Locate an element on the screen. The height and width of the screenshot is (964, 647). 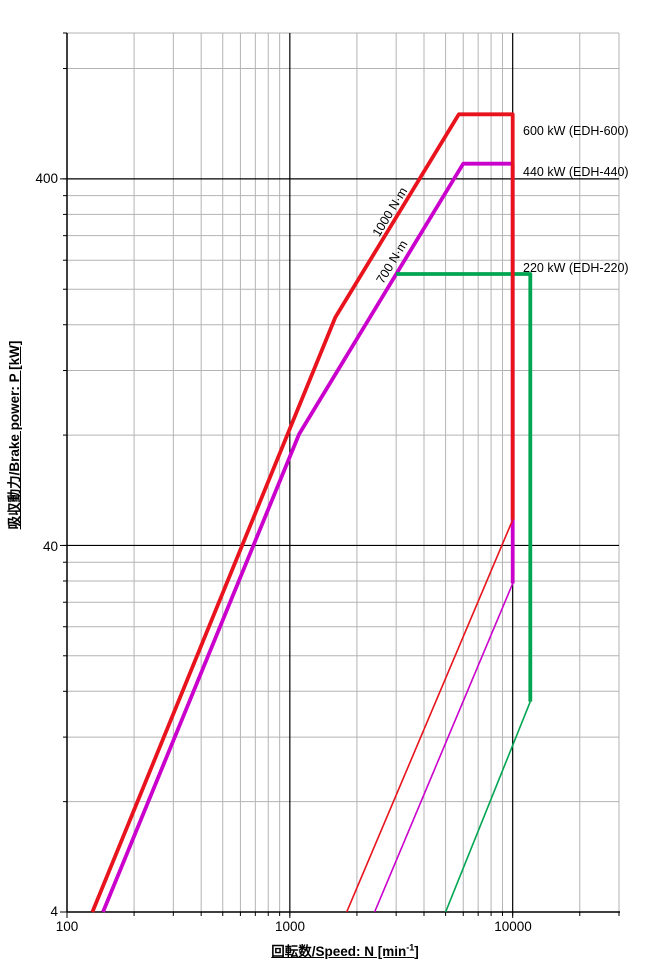
x-tick-label-1000: 1000 is located at coordinates (290, 926).